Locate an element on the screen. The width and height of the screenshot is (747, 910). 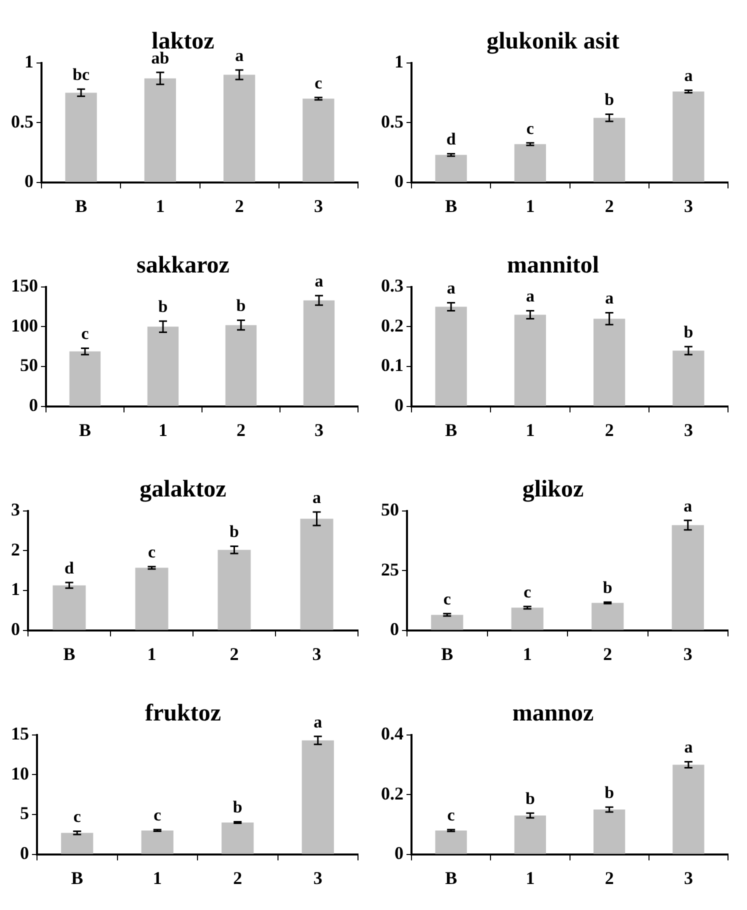
y-tick-label: 0.3 is located at coordinates (392, 285).